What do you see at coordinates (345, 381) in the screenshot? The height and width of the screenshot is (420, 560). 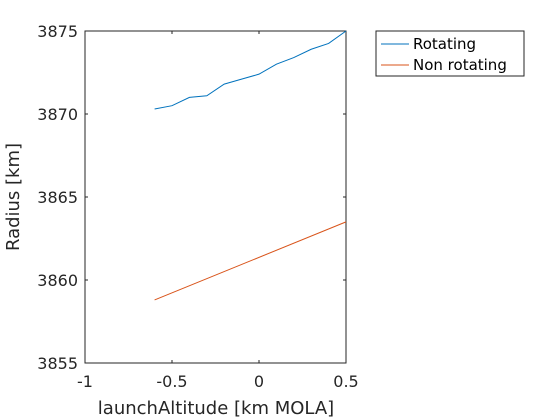 I see `x-tick-label: 0.5` at bounding box center [345, 381].